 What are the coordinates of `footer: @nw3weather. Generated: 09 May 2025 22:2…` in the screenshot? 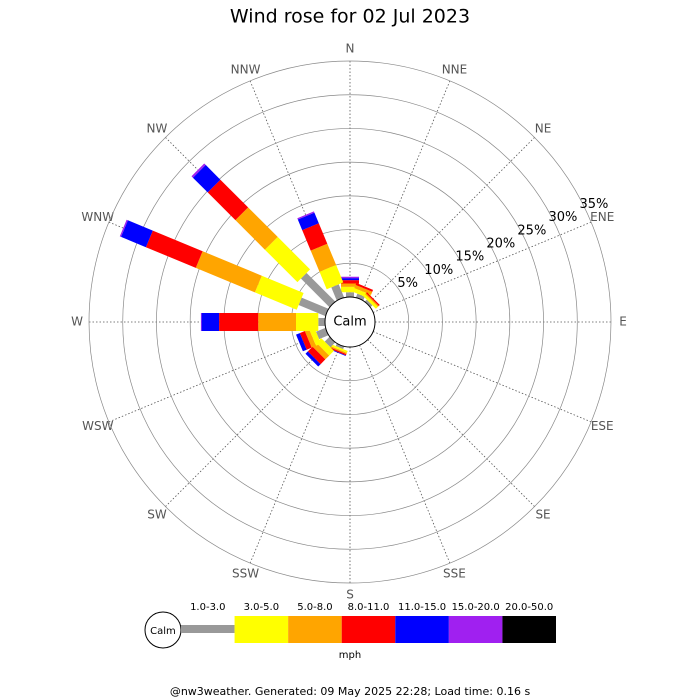 It's located at (350, 691).